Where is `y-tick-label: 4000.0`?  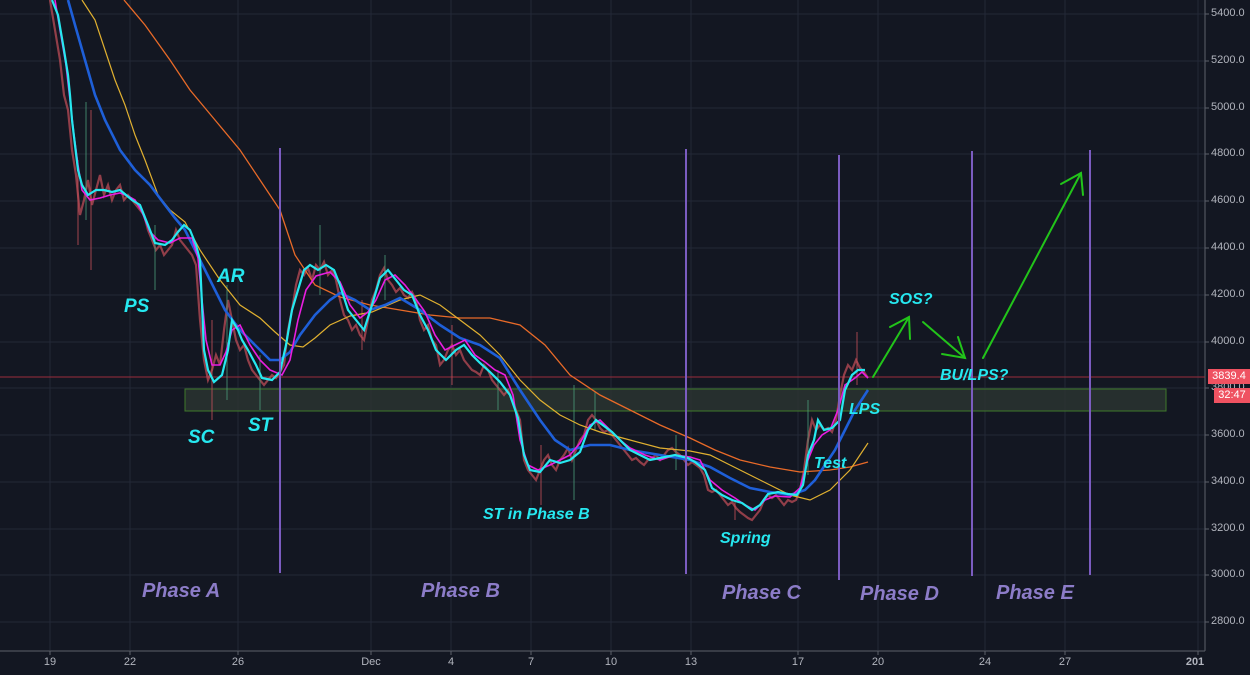
y-tick-label: 4000.0 is located at coordinates (1228, 341).